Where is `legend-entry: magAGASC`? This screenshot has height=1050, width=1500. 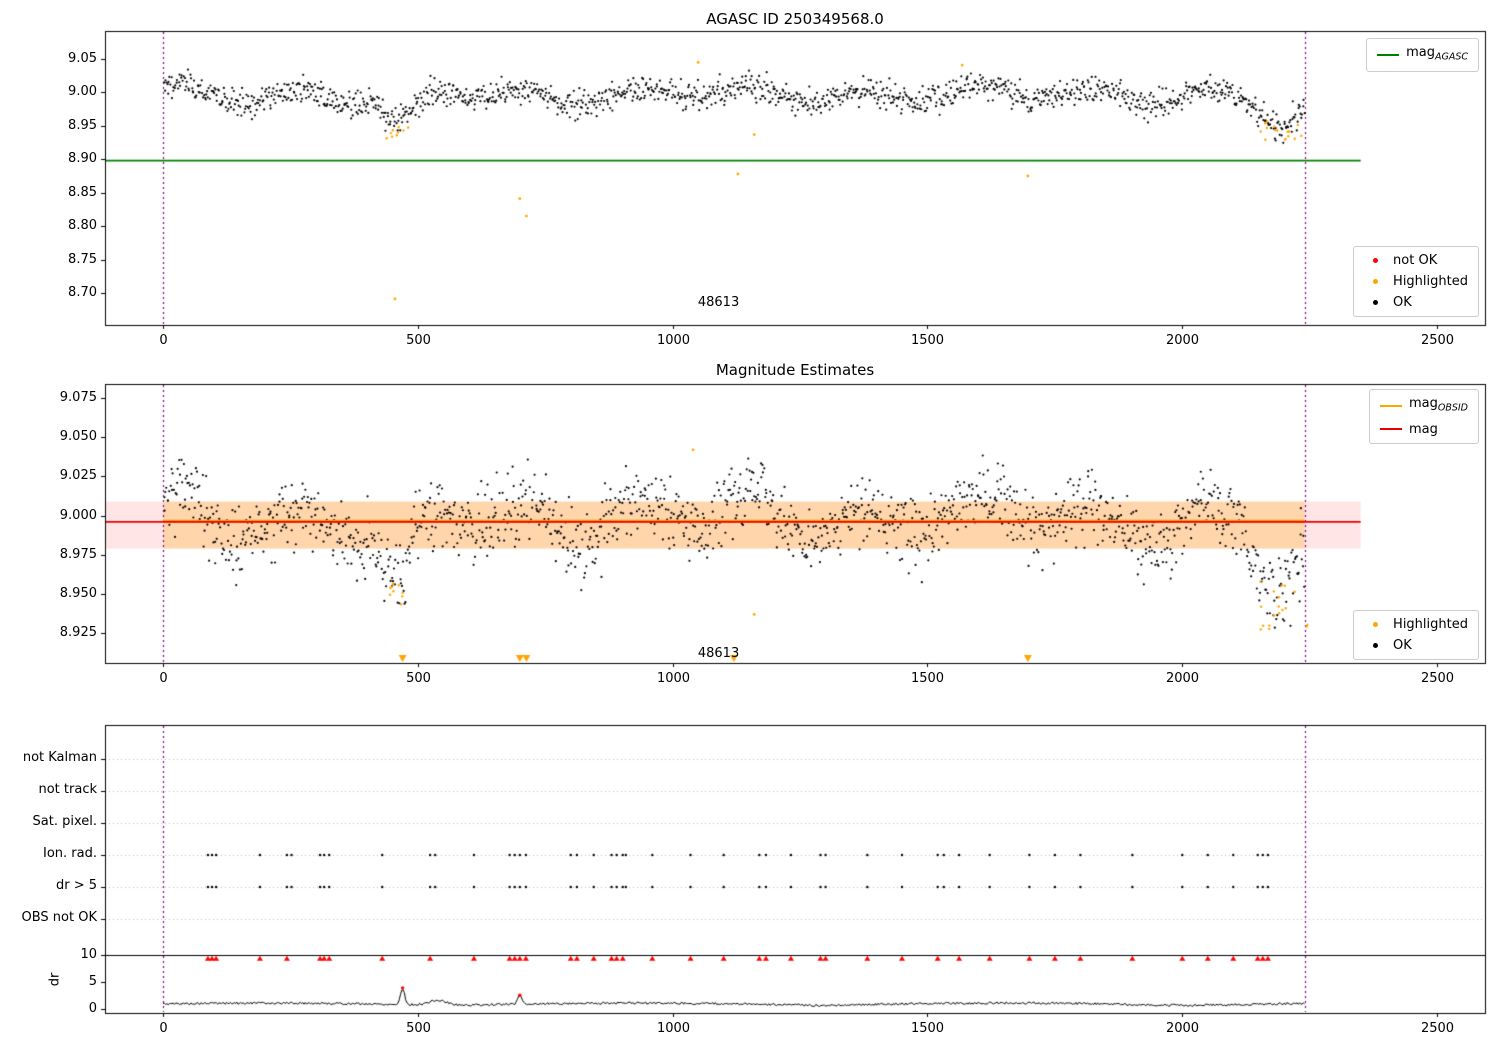 legend-entry: magAGASC is located at coordinates (1422, 55).